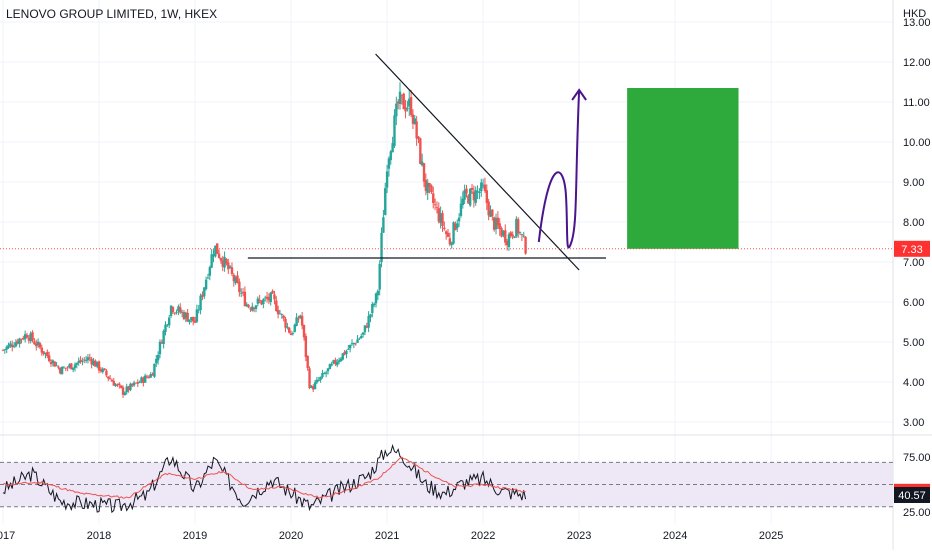 Image resolution: width=932 pixels, height=555 pixels. I want to click on y-tick-label: 6.00, so click(913, 303).